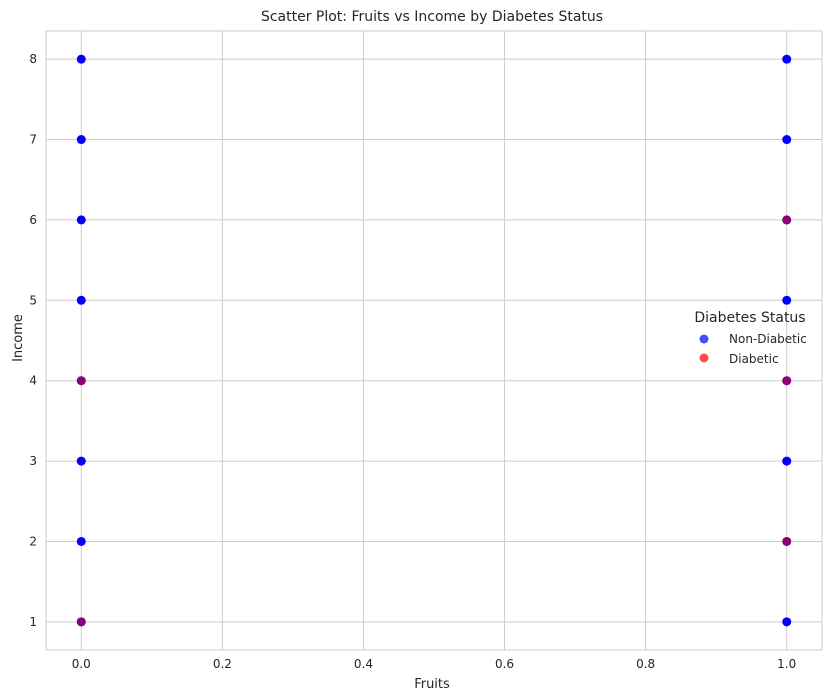 The image size is (832, 699). Describe the element at coordinates (768, 339) in the screenshot. I see `legend-label-non-diabetic: Non-Diabetic` at that location.